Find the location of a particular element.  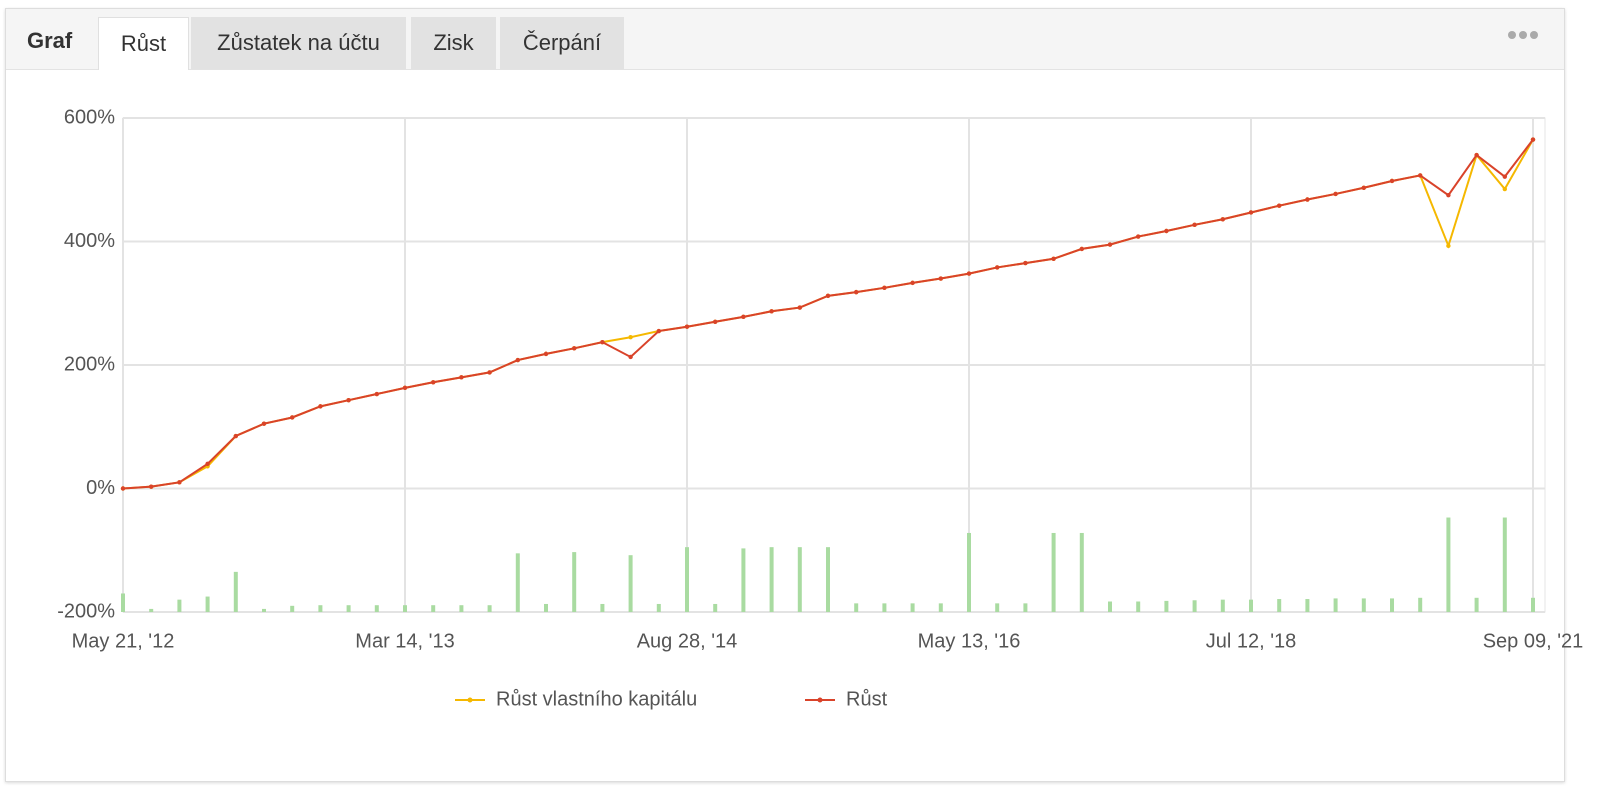

y-tick-label: 200% is located at coordinates (89, 364).